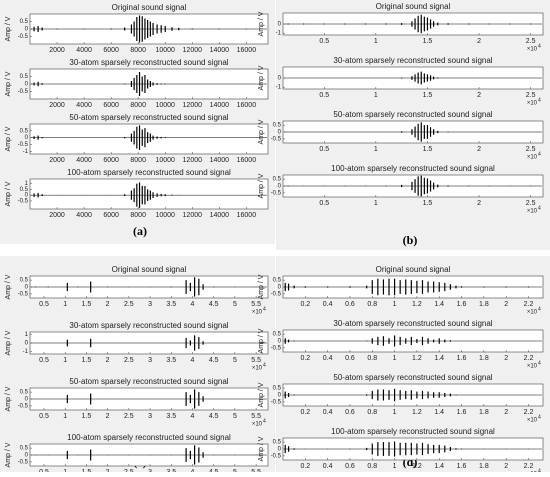 The width and height of the screenshot is (550, 477). I want to click on x-tick-label: 4.5, so click(214, 360).